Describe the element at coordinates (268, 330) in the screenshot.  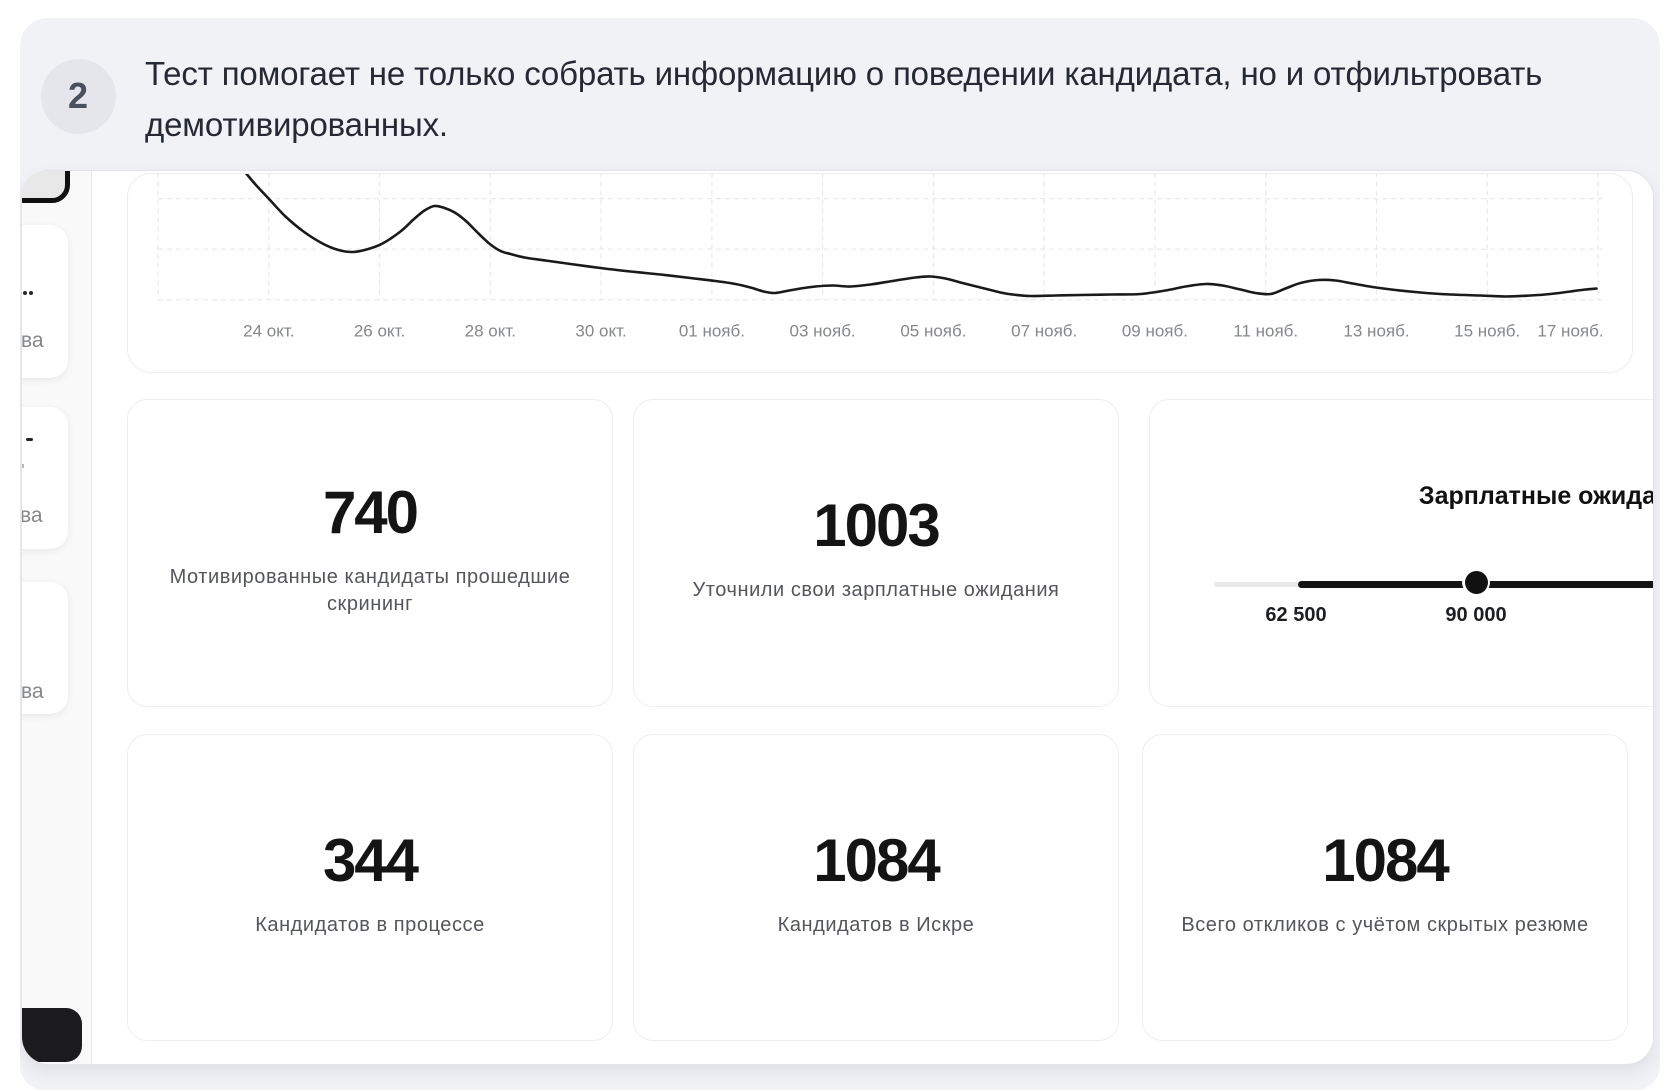
I see `svg-text: 24 окт.` at that location.